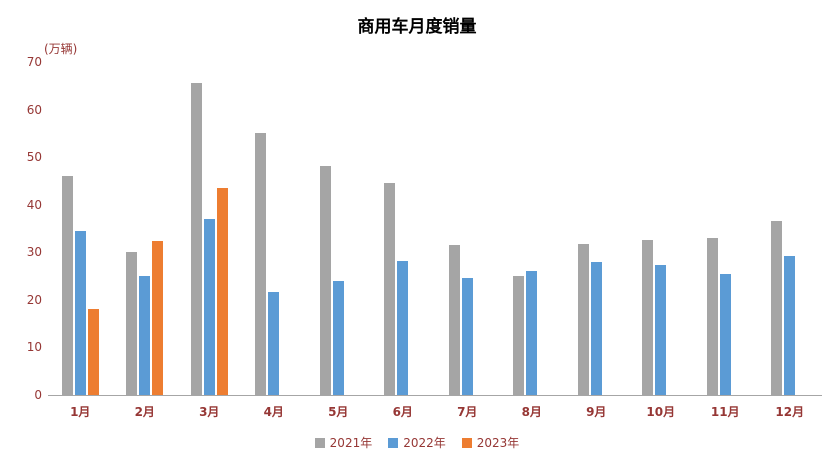 This screenshot has width=834, height=464. What do you see at coordinates (209, 412) in the screenshot?
I see `x-axis-tick-label: 3月` at bounding box center [209, 412].